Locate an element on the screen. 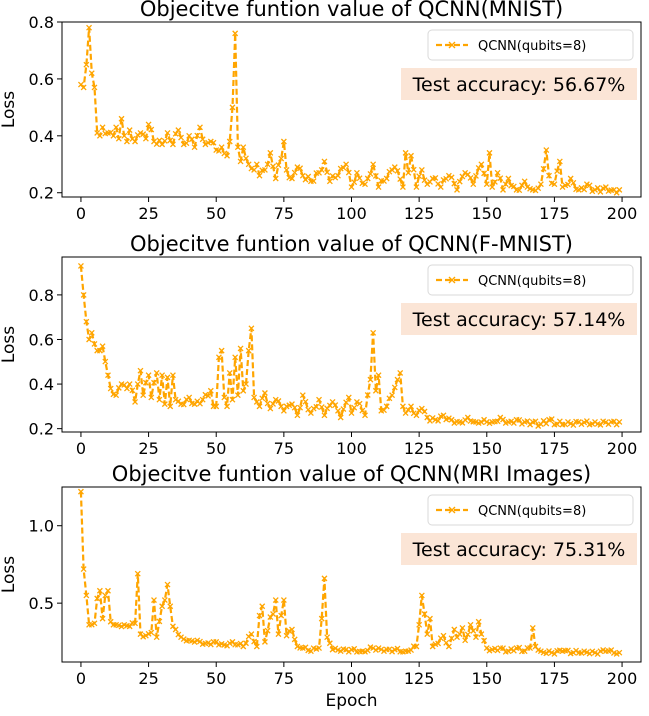 The height and width of the screenshot is (716, 649). y-axis-label: Loss is located at coordinates (9, 574).